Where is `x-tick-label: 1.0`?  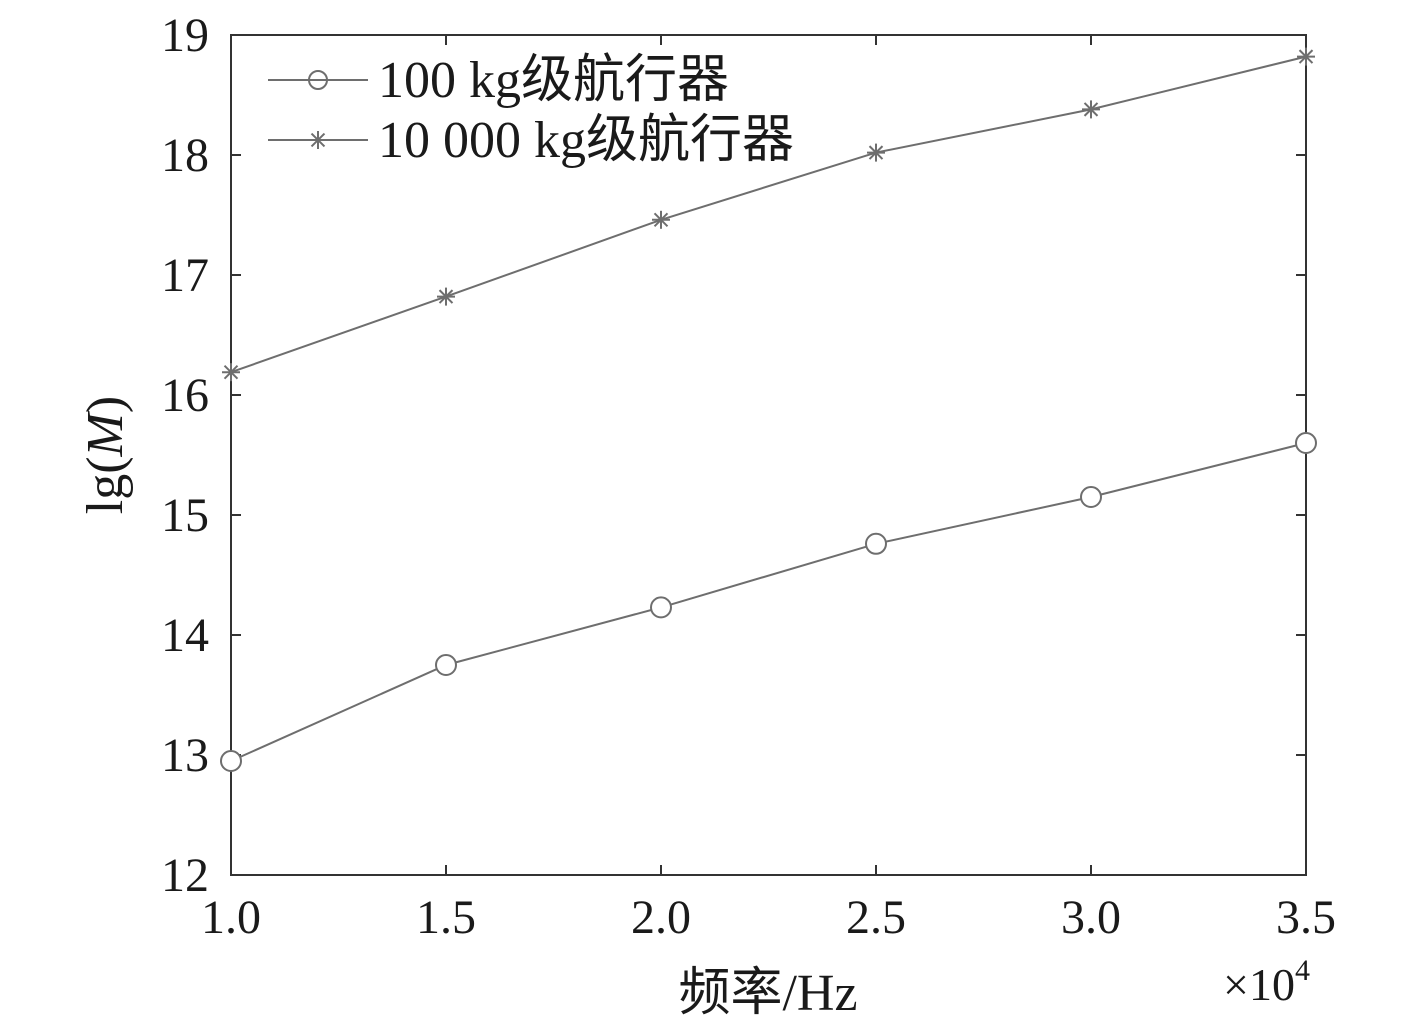 x-tick-label: 1.0 is located at coordinates (231, 917).